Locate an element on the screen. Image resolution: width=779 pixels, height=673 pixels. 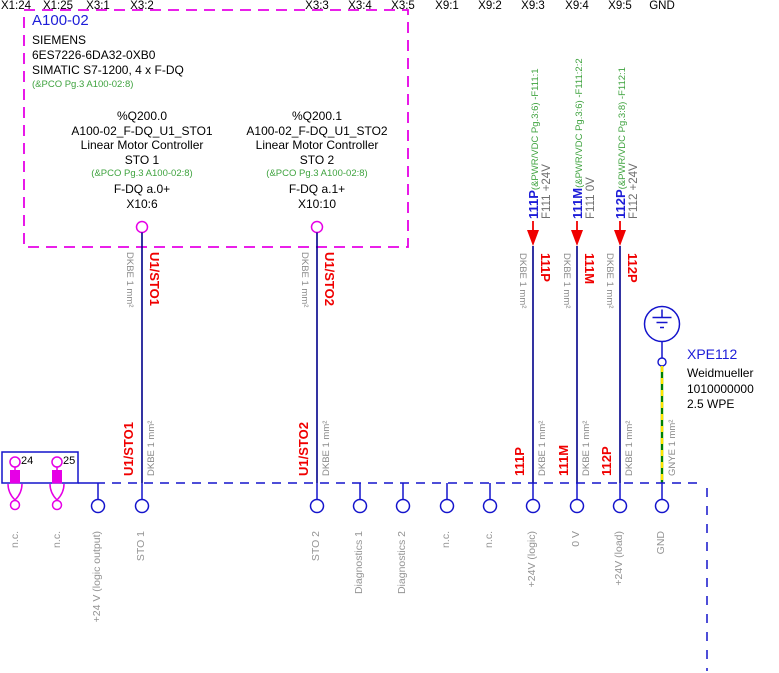
terminal-strip-housing is located at coordinates (40, 467).